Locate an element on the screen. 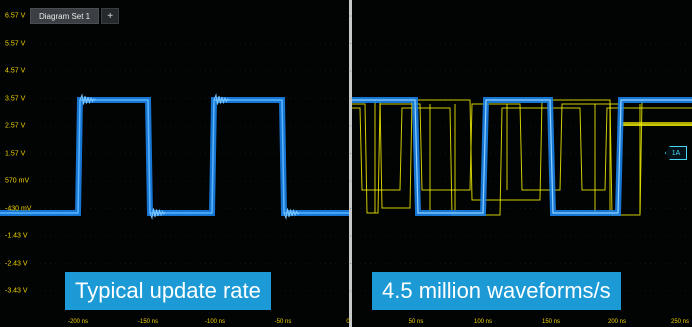 The width and height of the screenshot is (692, 327). diagram-tab-strip: Diagram Set 1 + is located at coordinates (75, 16).